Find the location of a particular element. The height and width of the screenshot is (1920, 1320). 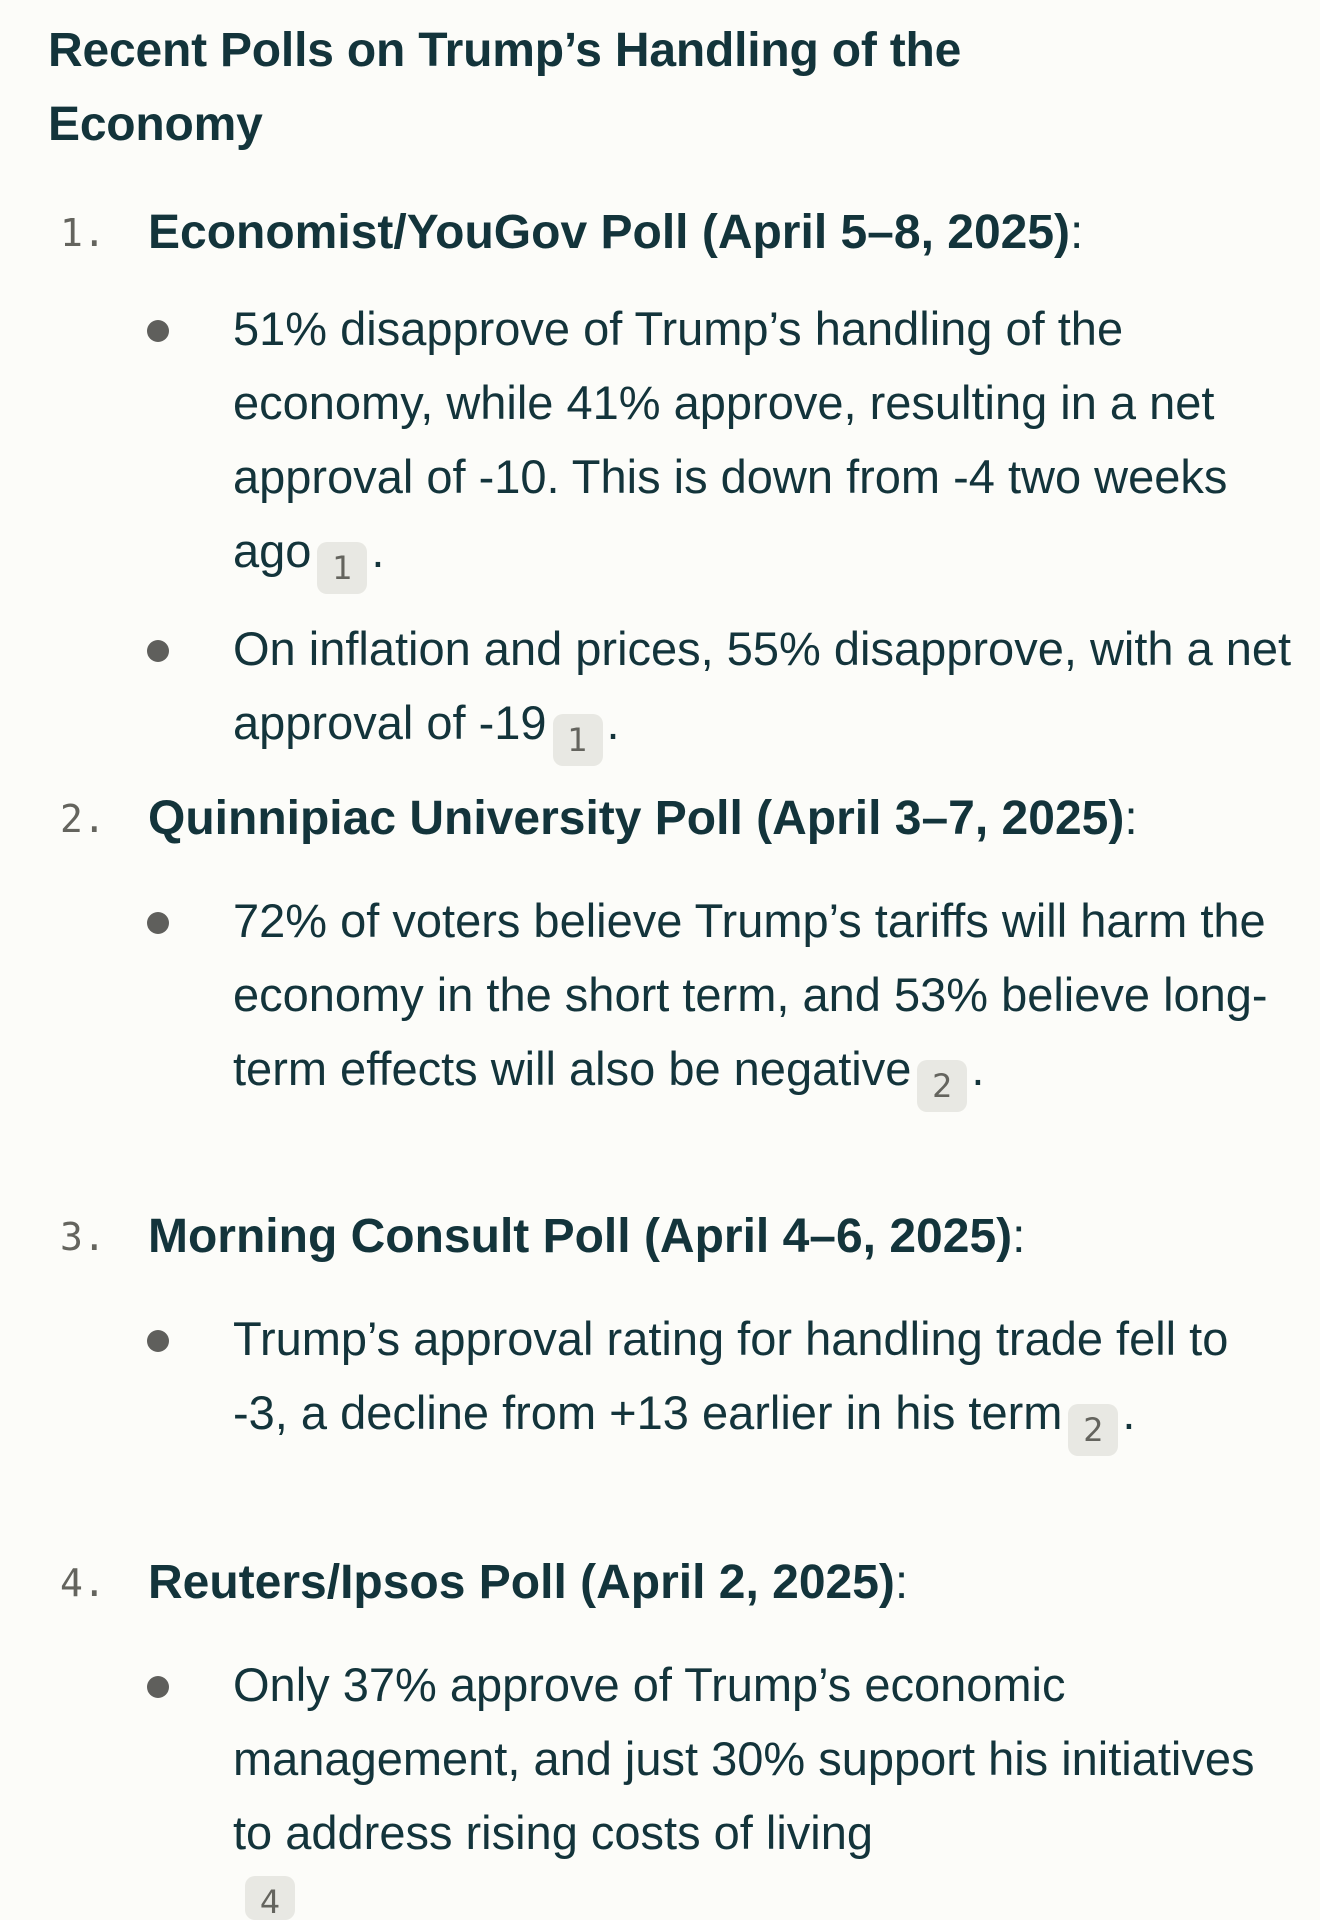

poll-number: 1. is located at coordinates (83, 233).